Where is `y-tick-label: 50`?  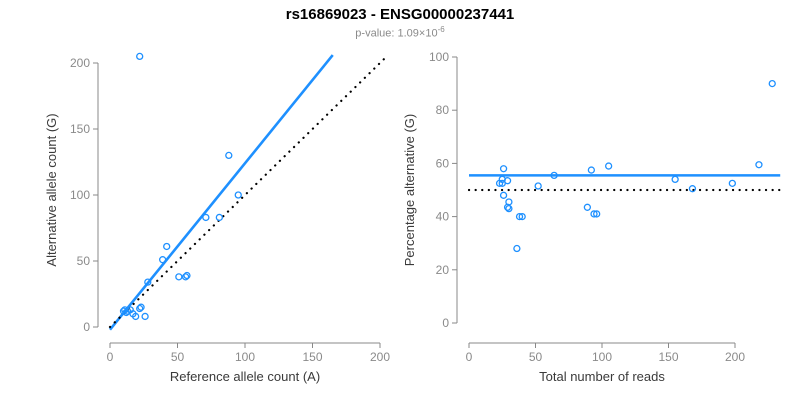
y-tick-label: 50 is located at coordinates (84, 261).